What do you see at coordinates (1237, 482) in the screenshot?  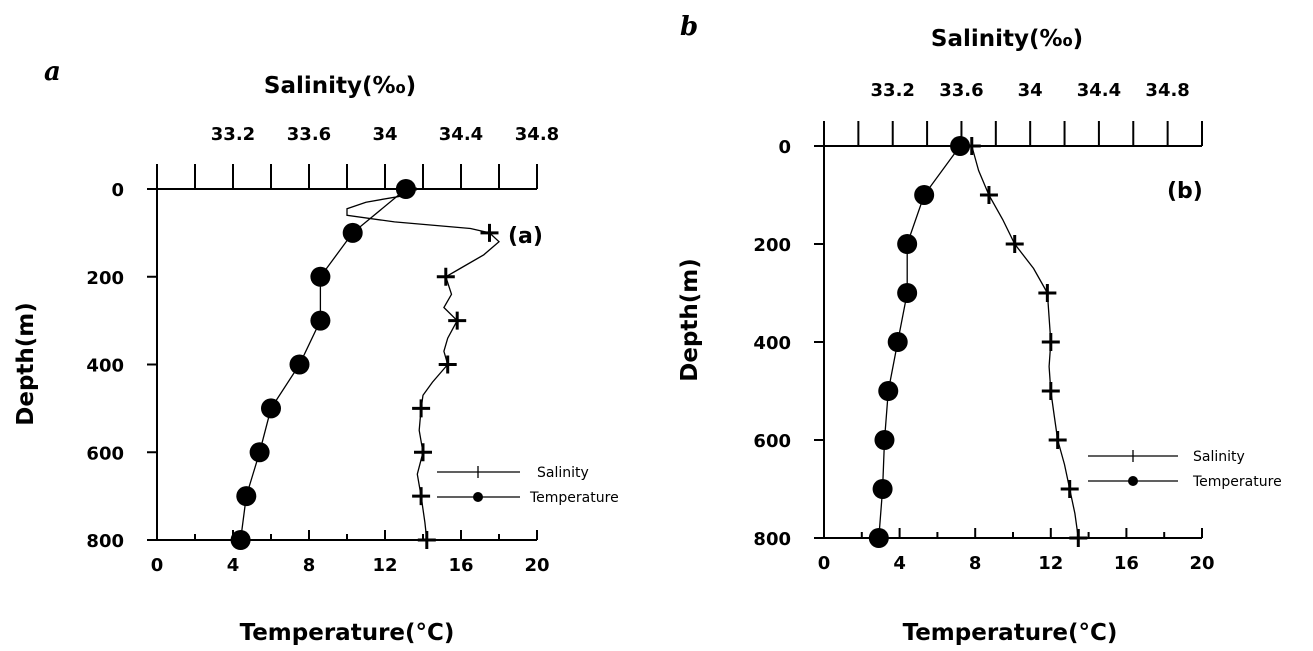 I see `panel-b-legend-temperature-label: Temperature` at bounding box center [1237, 482].